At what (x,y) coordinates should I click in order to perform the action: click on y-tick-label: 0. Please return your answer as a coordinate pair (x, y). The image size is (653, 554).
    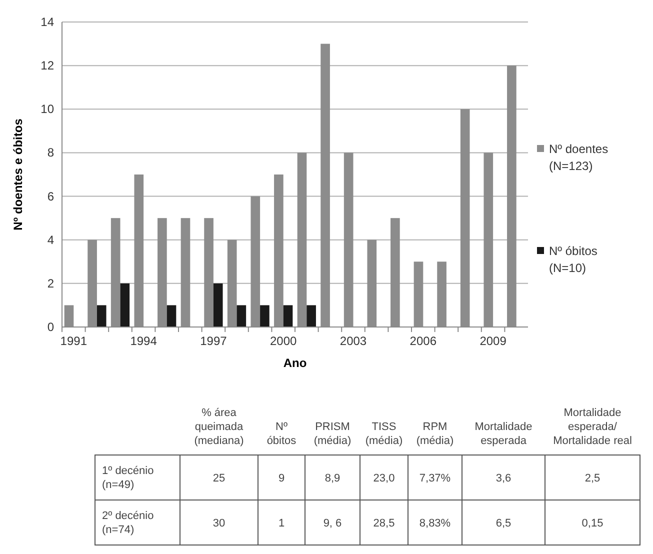
    Looking at the image, I should click on (50, 327).